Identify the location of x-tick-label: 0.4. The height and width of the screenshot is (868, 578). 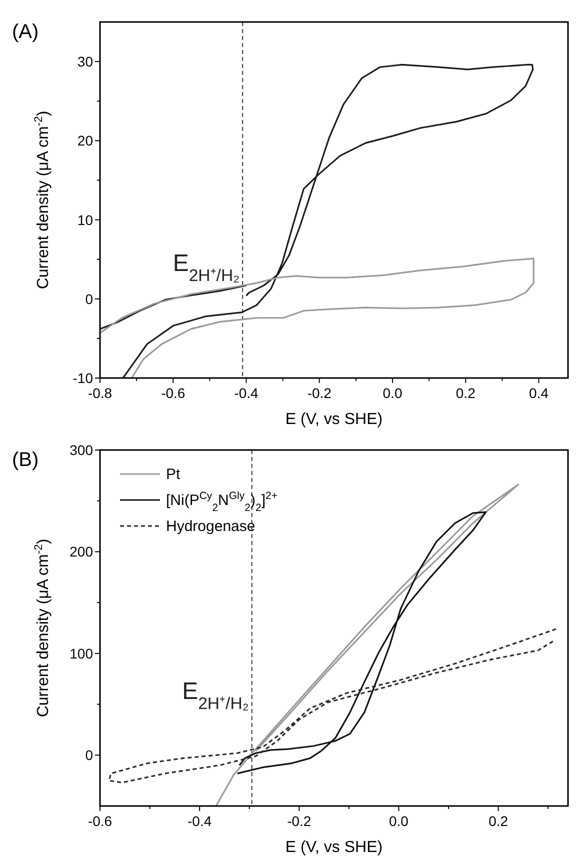
(539, 393).